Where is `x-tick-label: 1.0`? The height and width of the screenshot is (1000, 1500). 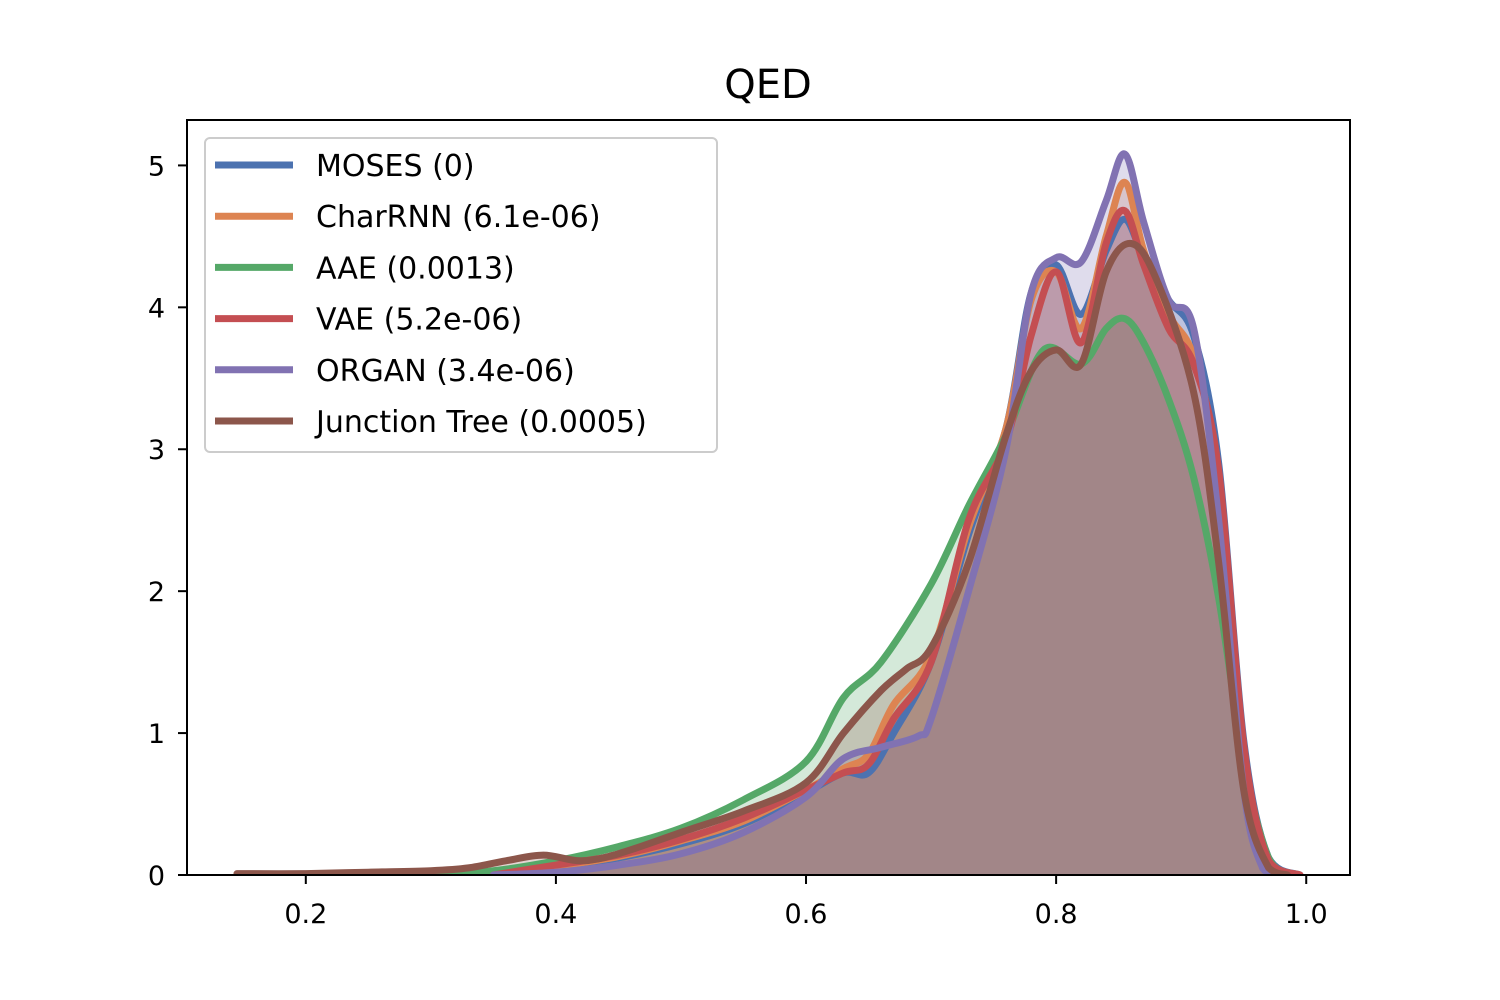
x-tick-label: 1.0 is located at coordinates (1306, 914).